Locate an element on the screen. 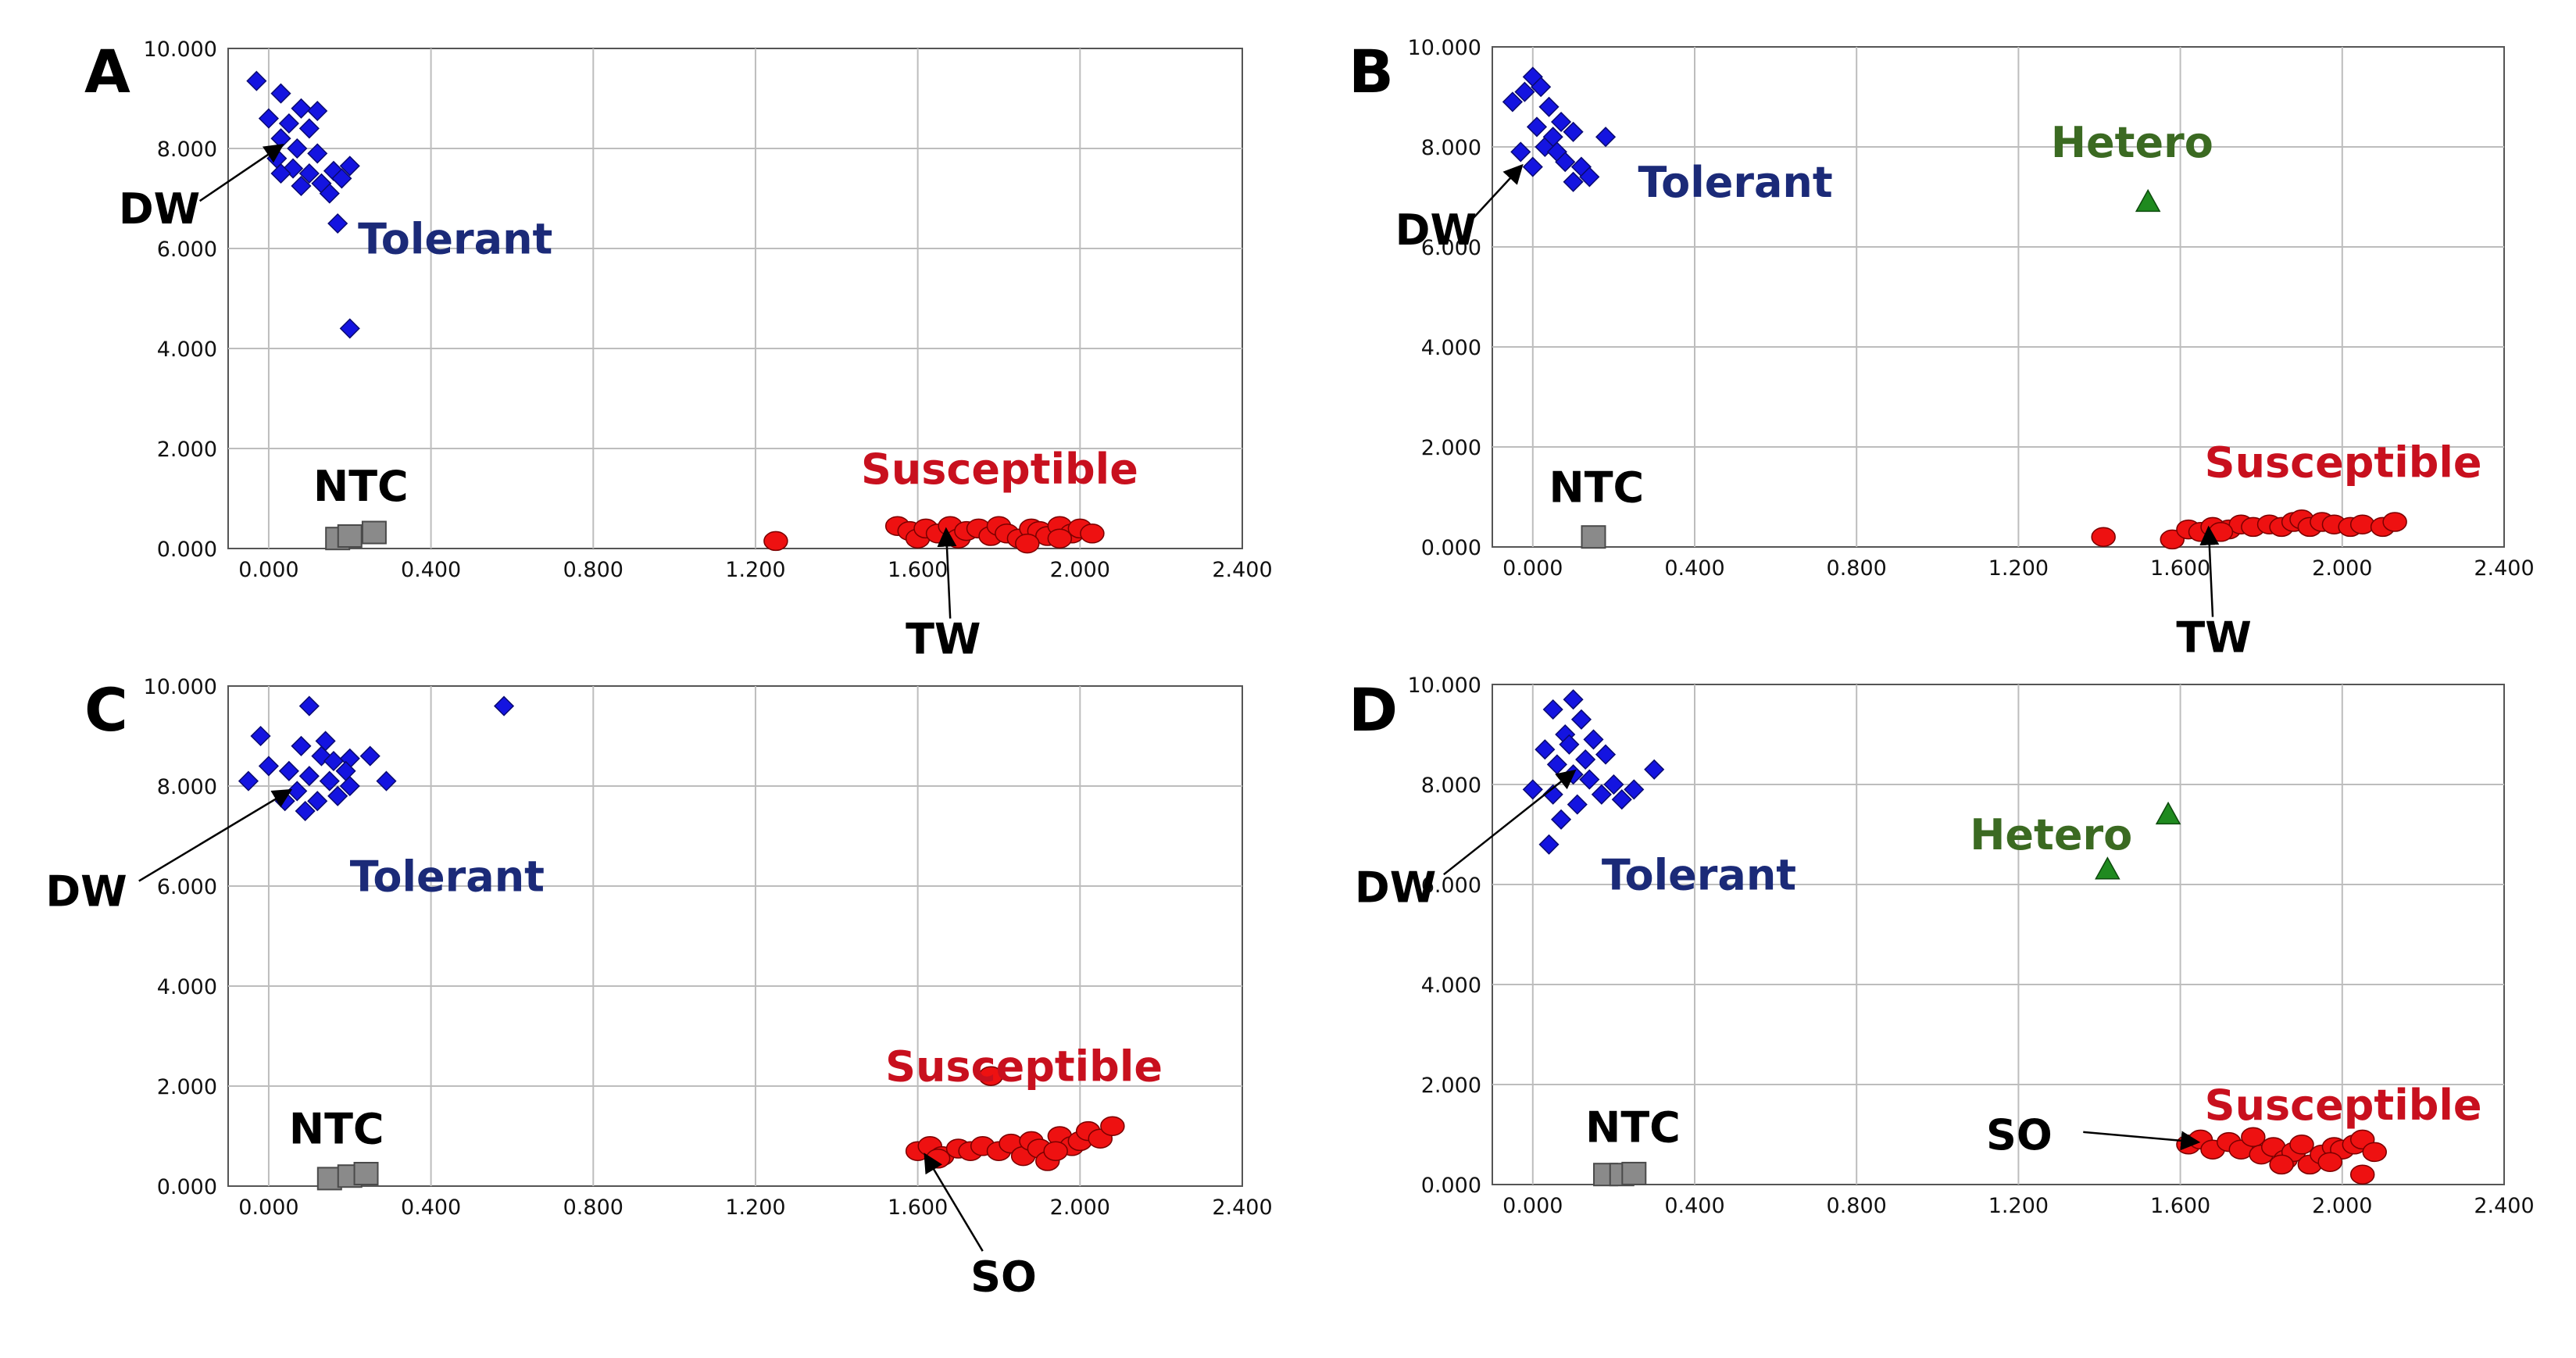  x-tick-label: 1.200 is located at coordinates (755, 1207).